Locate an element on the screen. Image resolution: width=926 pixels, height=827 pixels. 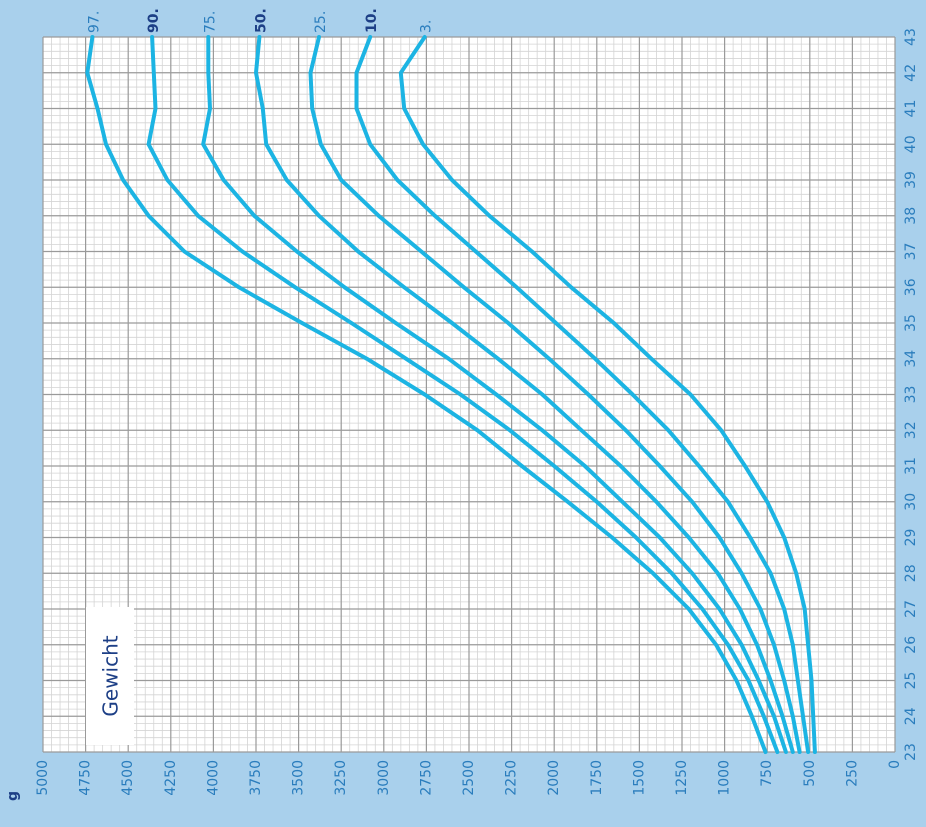
week-tick-label: 33 is located at coordinates (911, 395).